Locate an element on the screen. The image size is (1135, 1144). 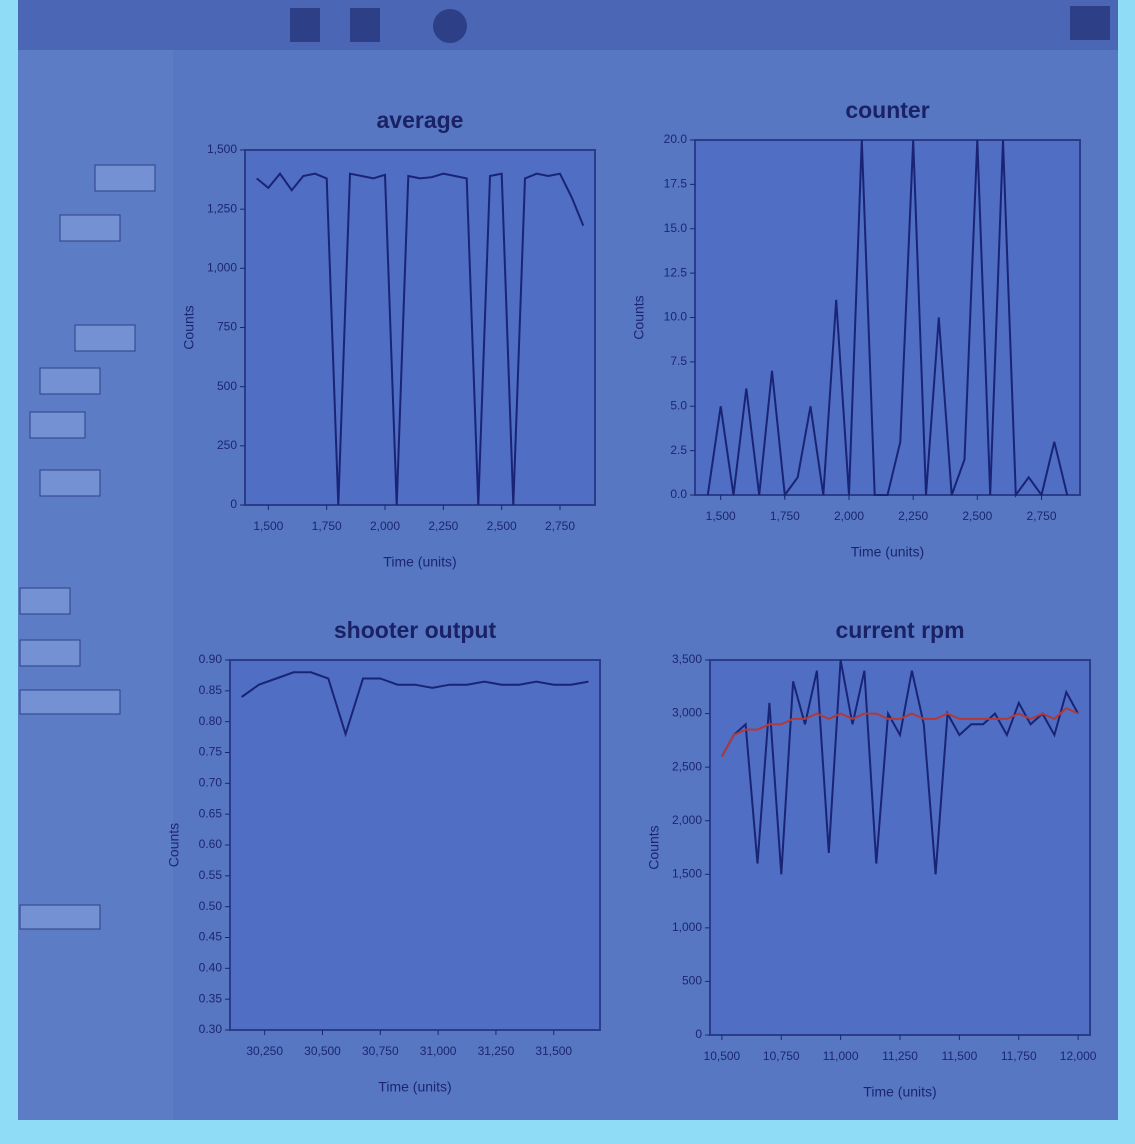
y-tick-label: 0.55 is located at coordinates (211, 875).